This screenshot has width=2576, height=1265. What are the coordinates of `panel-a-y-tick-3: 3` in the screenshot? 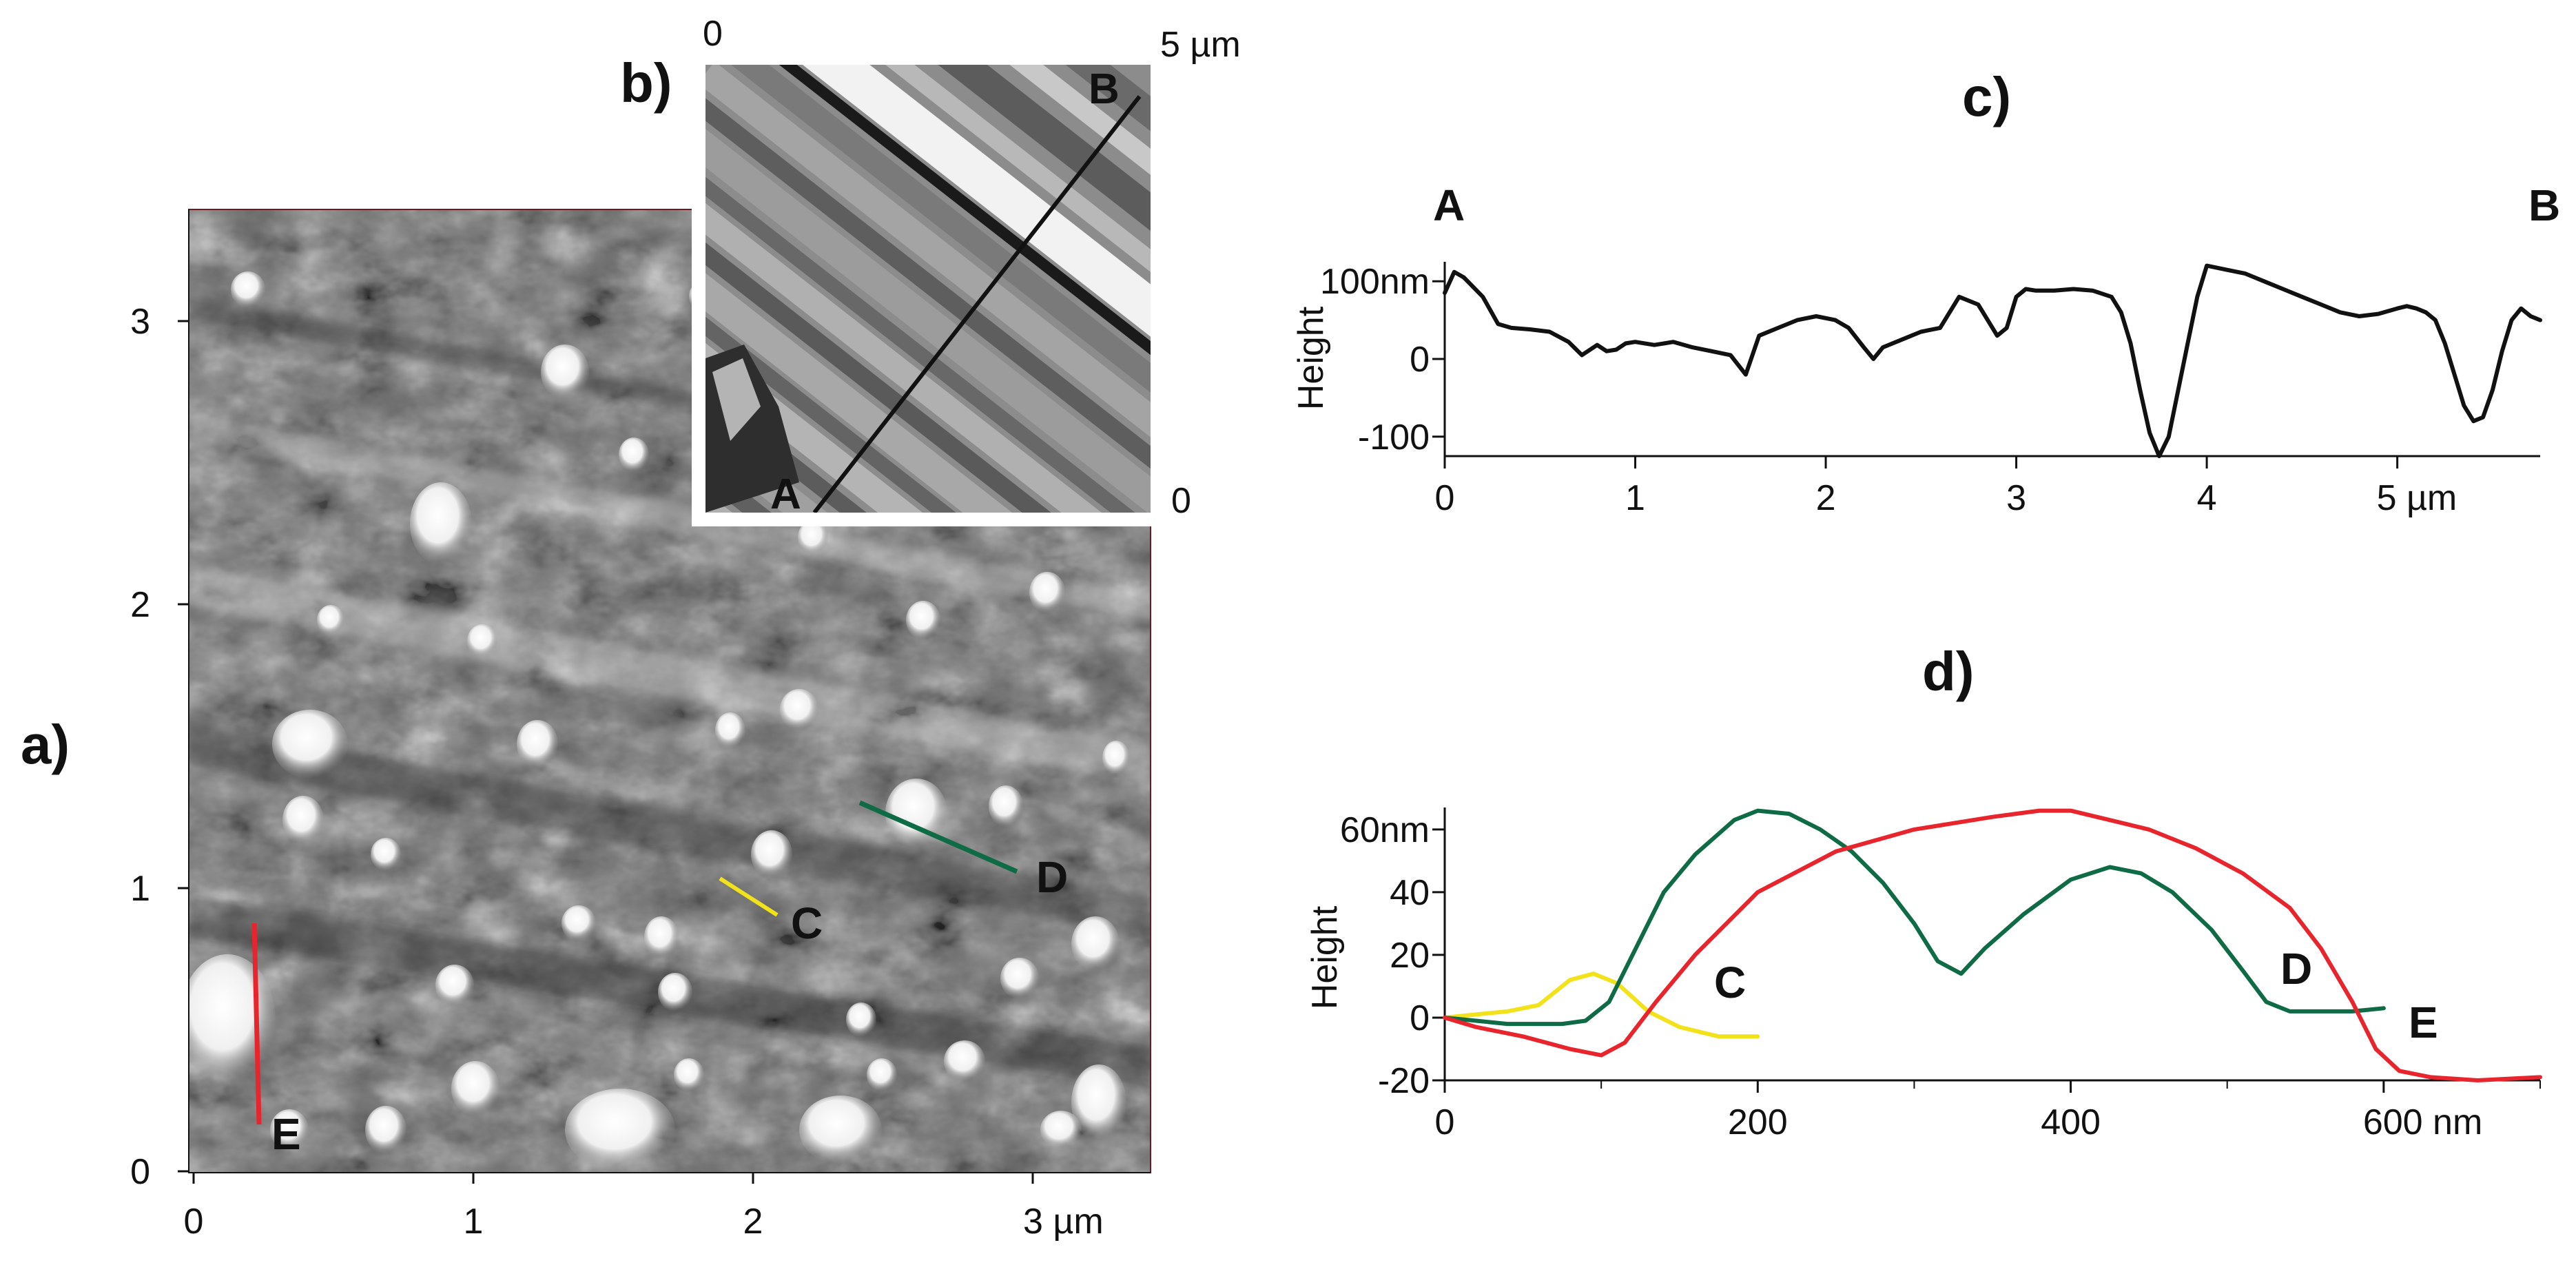 It's located at (159, 322).